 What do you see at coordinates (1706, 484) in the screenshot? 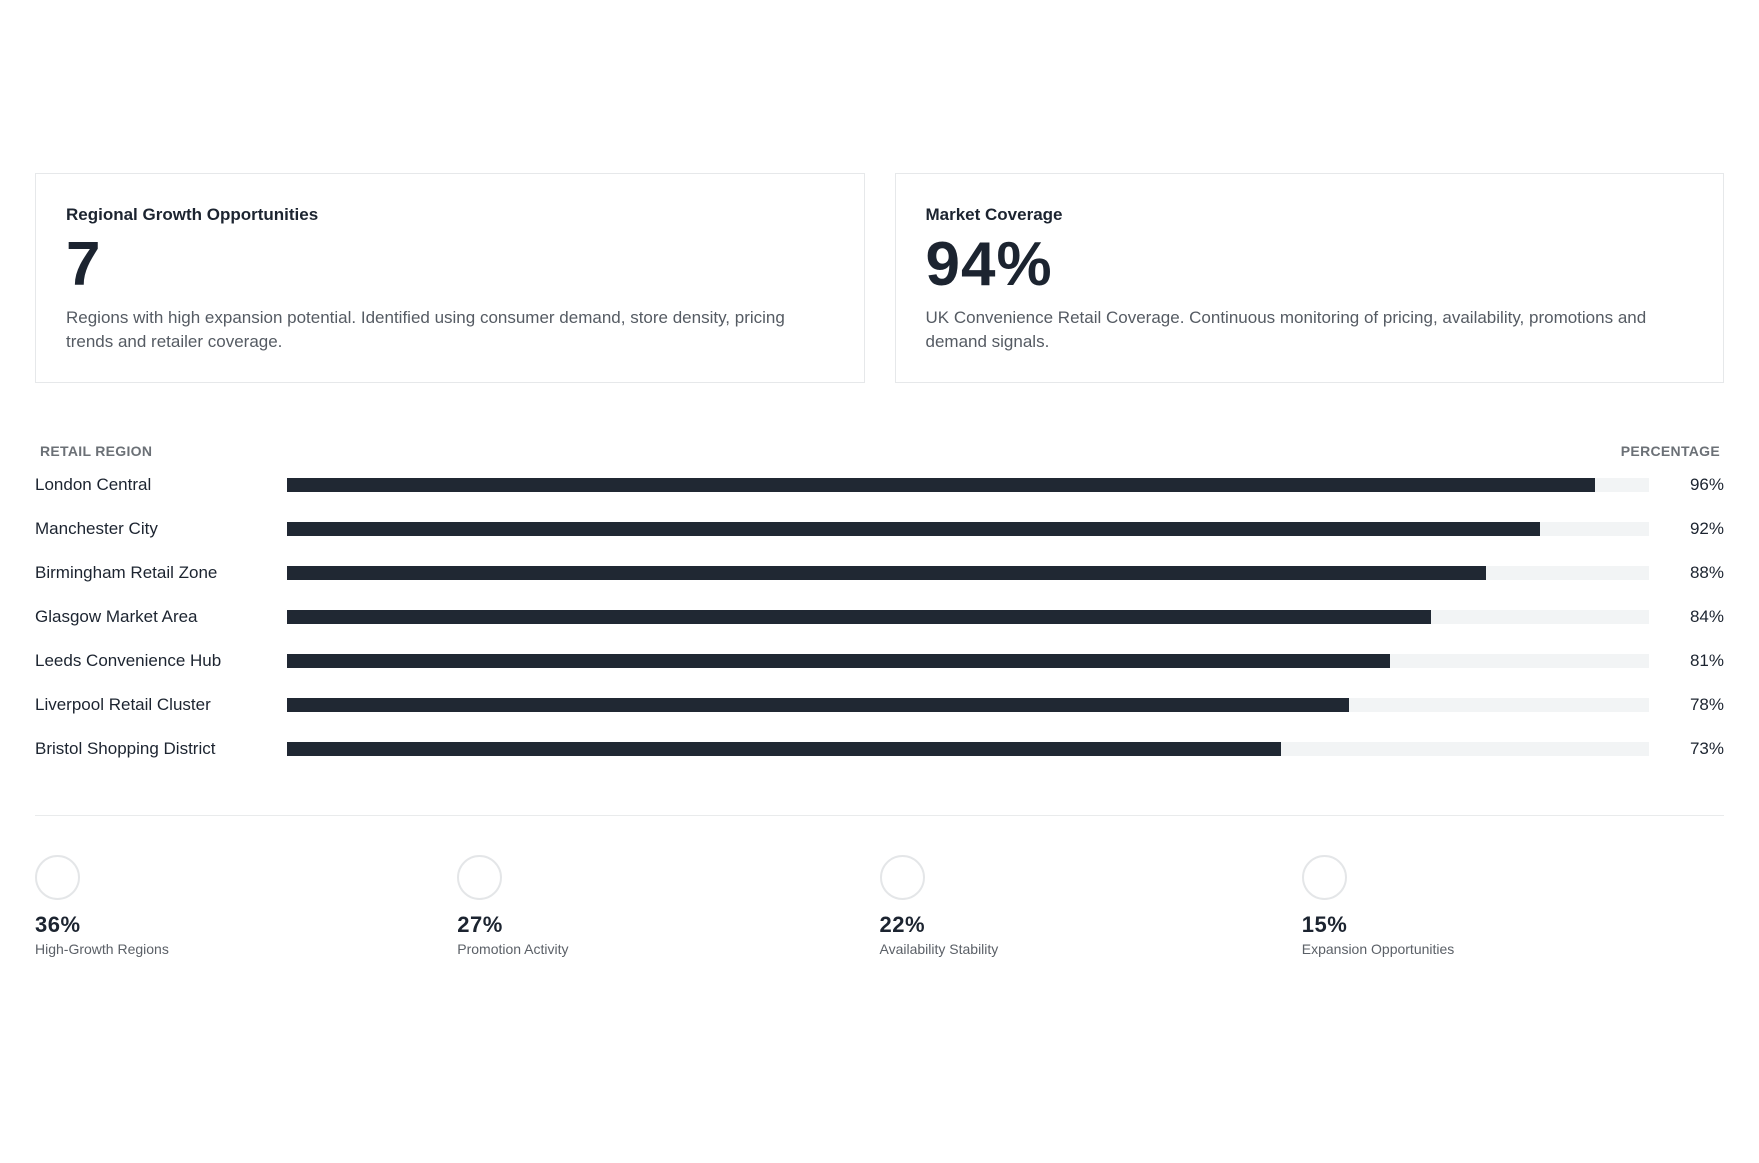
I see `region-percentage: 96%` at bounding box center [1706, 484].